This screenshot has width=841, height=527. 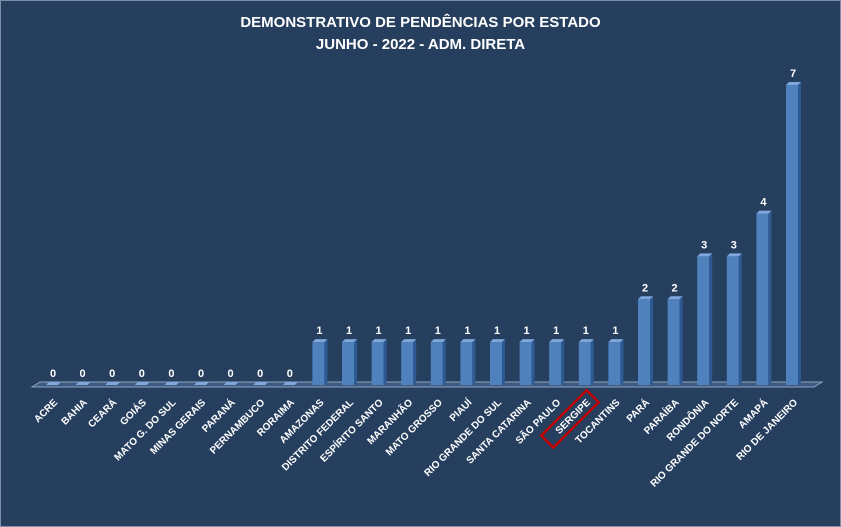 What do you see at coordinates (75, 412) in the screenshot?
I see `category-label: BAHIA` at bounding box center [75, 412].